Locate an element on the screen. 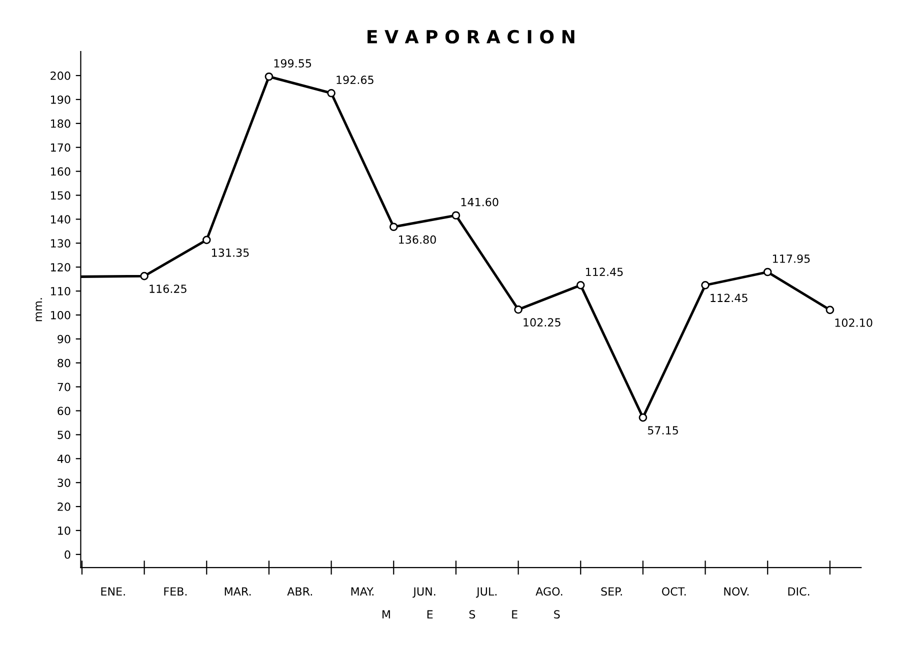 This screenshot has width=897, height=645. x-axis-title: M E S E S is located at coordinates (471, 614).